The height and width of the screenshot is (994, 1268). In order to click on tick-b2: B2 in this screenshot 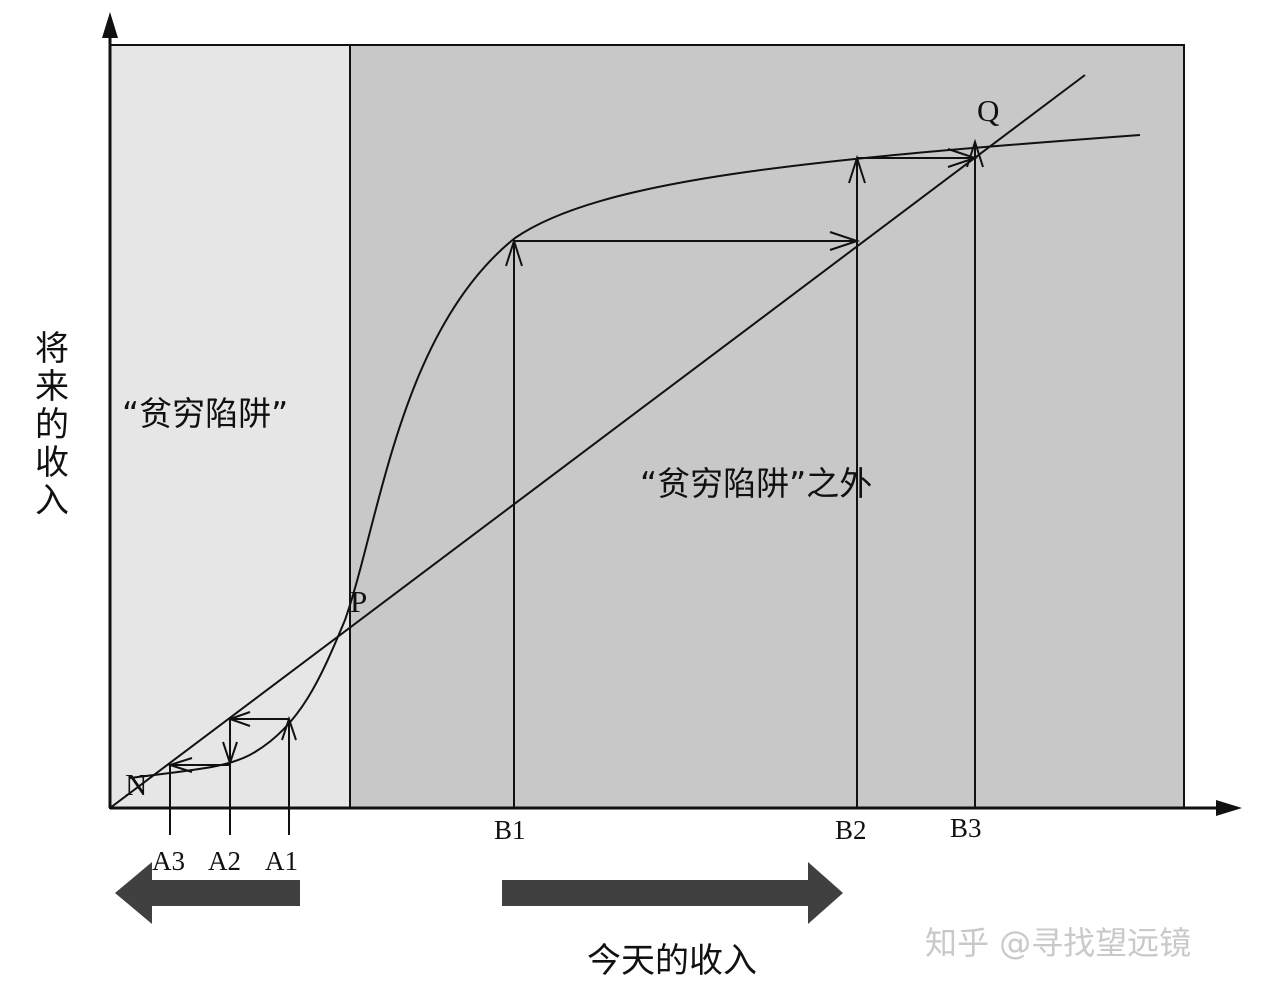, I will do `click(851, 830)`.